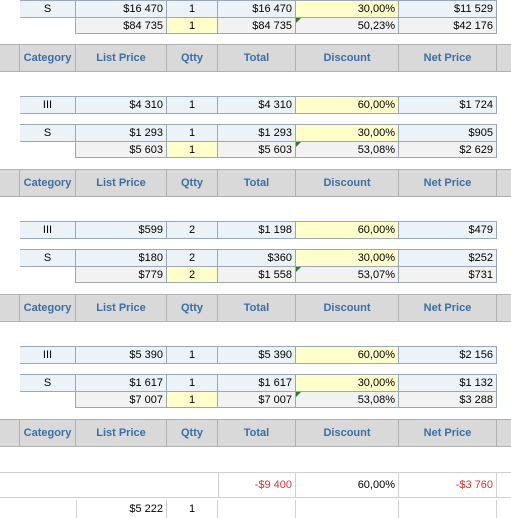  What do you see at coordinates (347, 26) in the screenshot?
I see `discount-cell: 50,23%` at bounding box center [347, 26].